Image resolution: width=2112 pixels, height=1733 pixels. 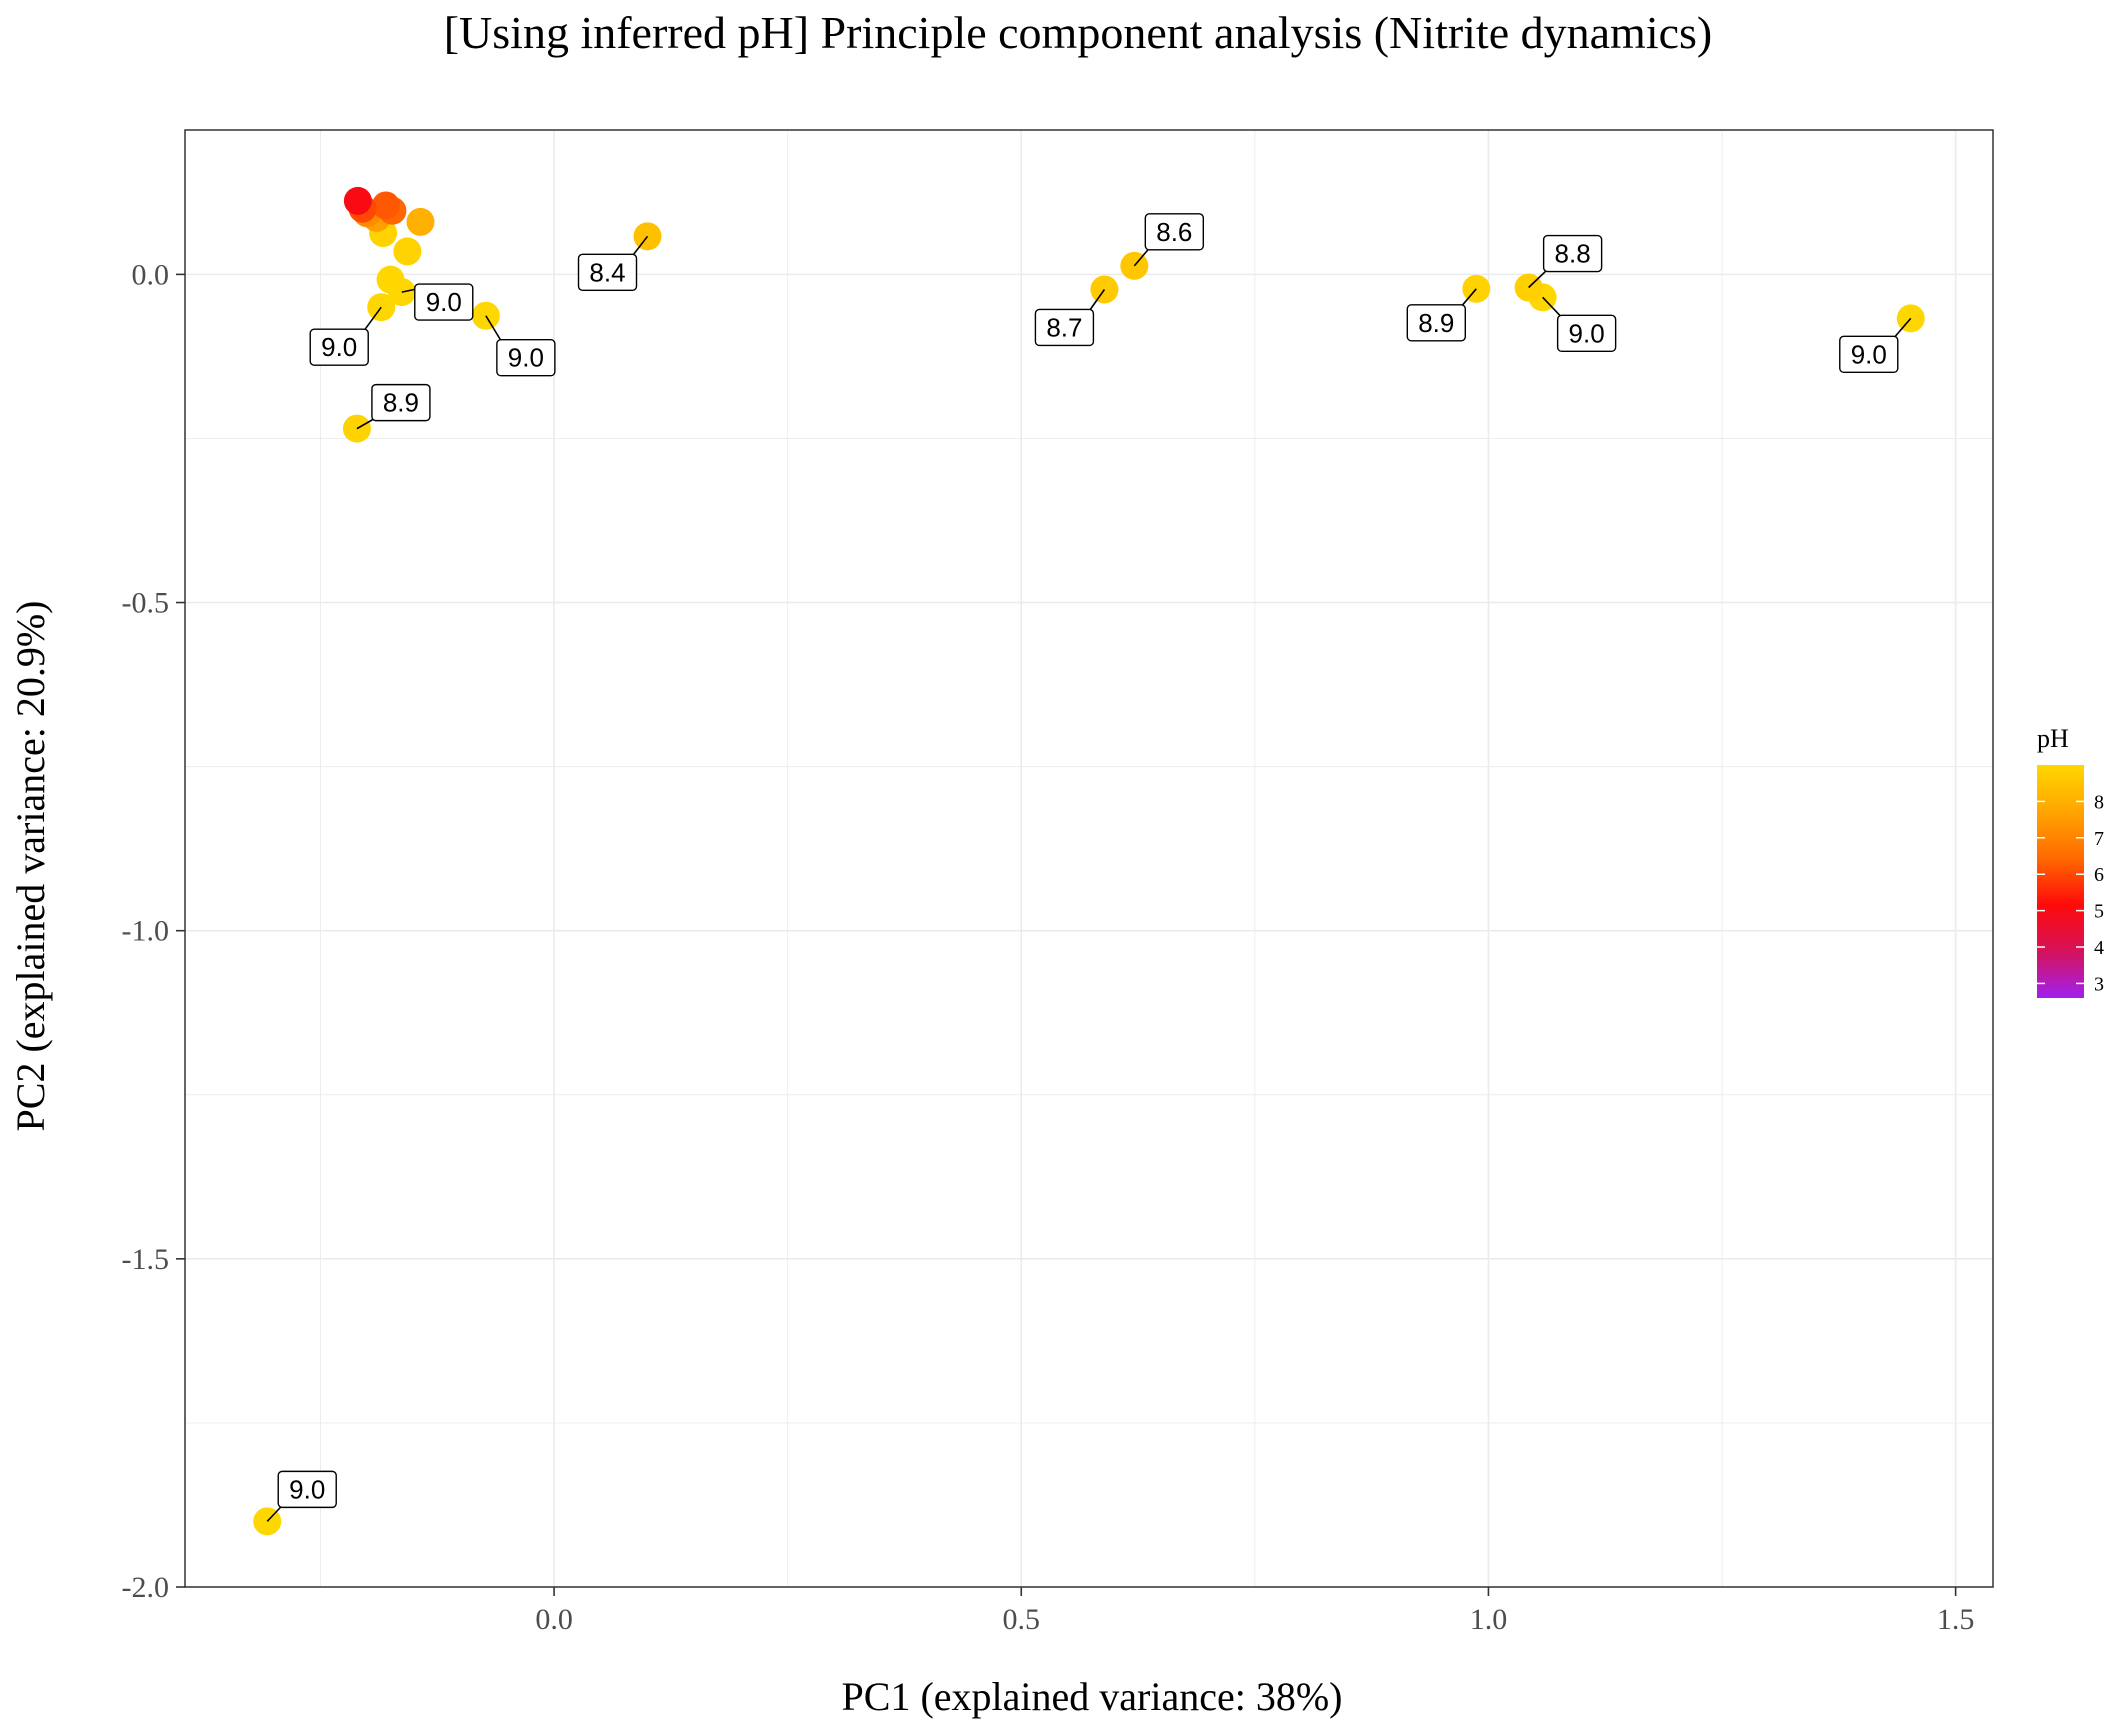 I want to click on y-tick-label: 0.0, so click(x=151, y=274).